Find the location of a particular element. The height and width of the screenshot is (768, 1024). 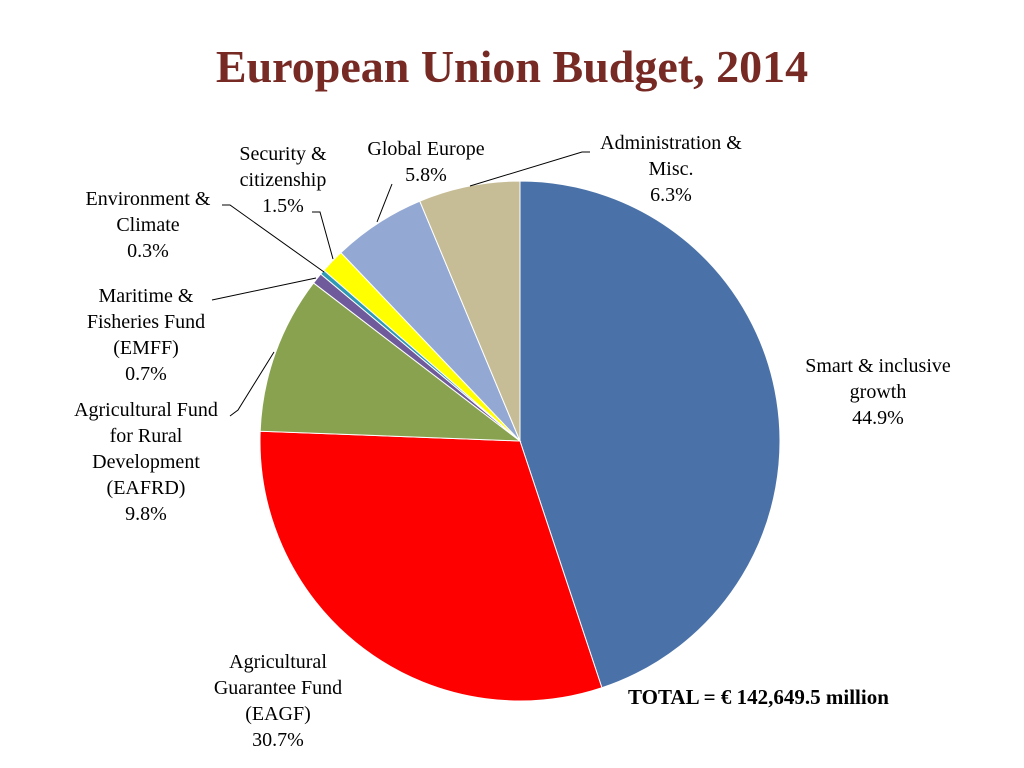

slice-label-5: Security & citizenship 1.5% is located at coordinates (283, 180).